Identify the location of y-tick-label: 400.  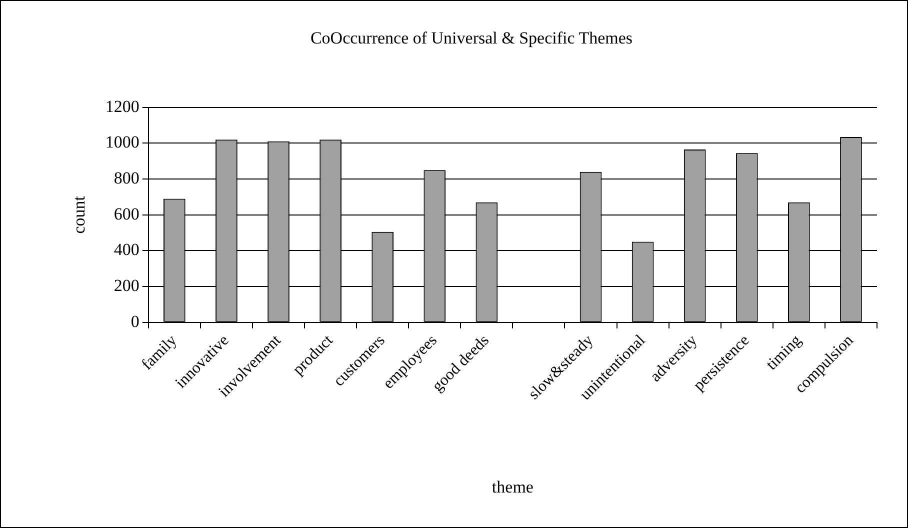
(127, 250).